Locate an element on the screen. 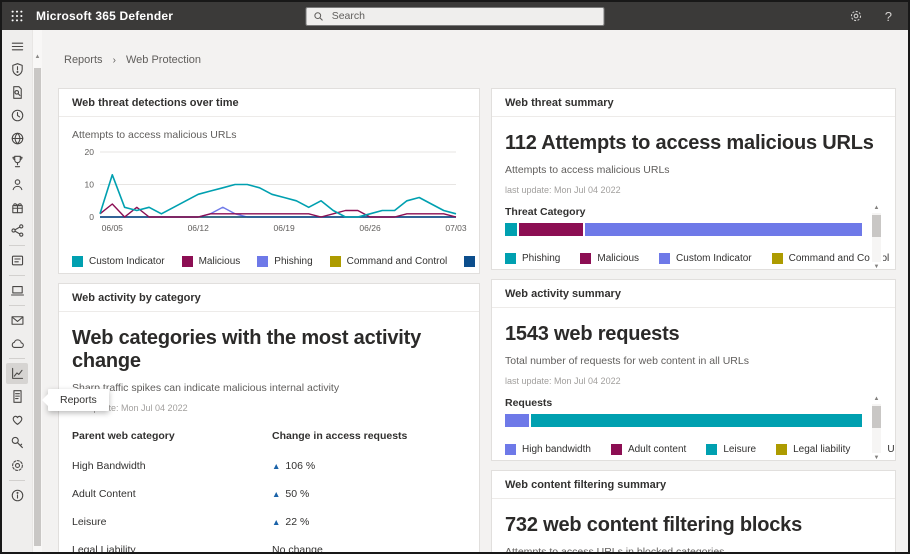  sidebar-item-device-inventory is located at coordinates (17, 290).